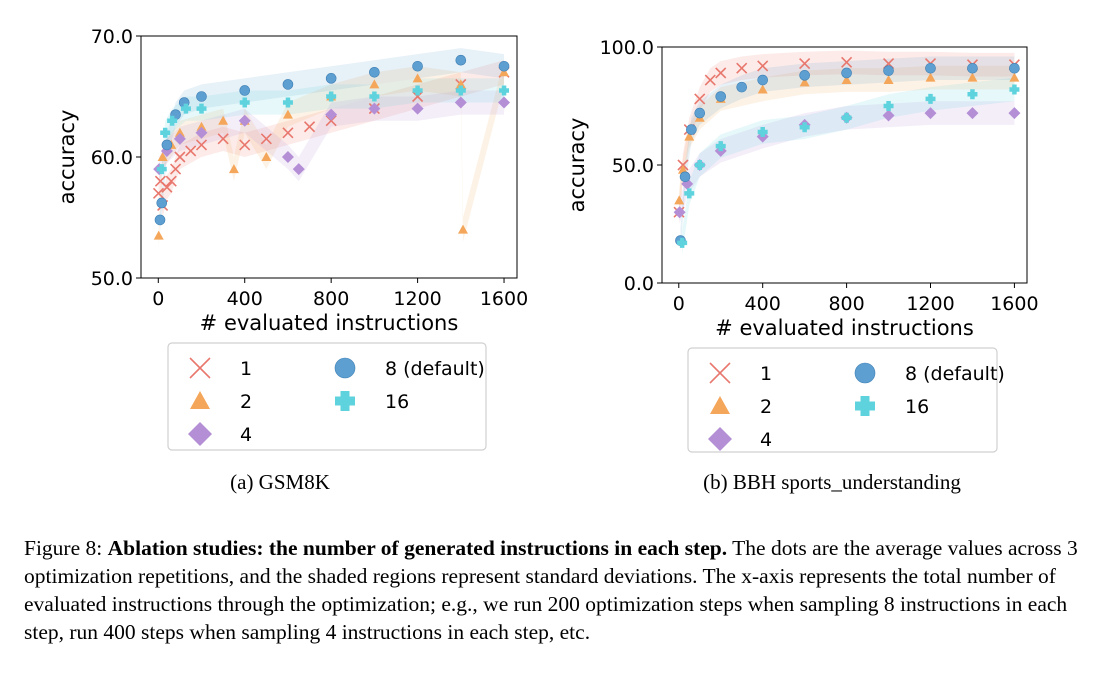 This screenshot has height=696, width=1104. I want to click on gsm8k-ytick-label: 50.0, so click(112, 279).